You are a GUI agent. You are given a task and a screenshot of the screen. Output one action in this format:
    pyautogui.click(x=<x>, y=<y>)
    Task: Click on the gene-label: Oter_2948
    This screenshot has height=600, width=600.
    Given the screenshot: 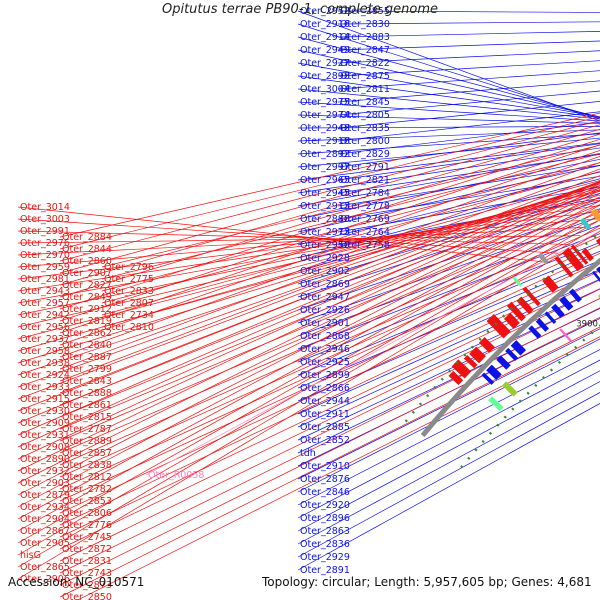 What is the action you would take?
    pyautogui.click(x=325, y=128)
    